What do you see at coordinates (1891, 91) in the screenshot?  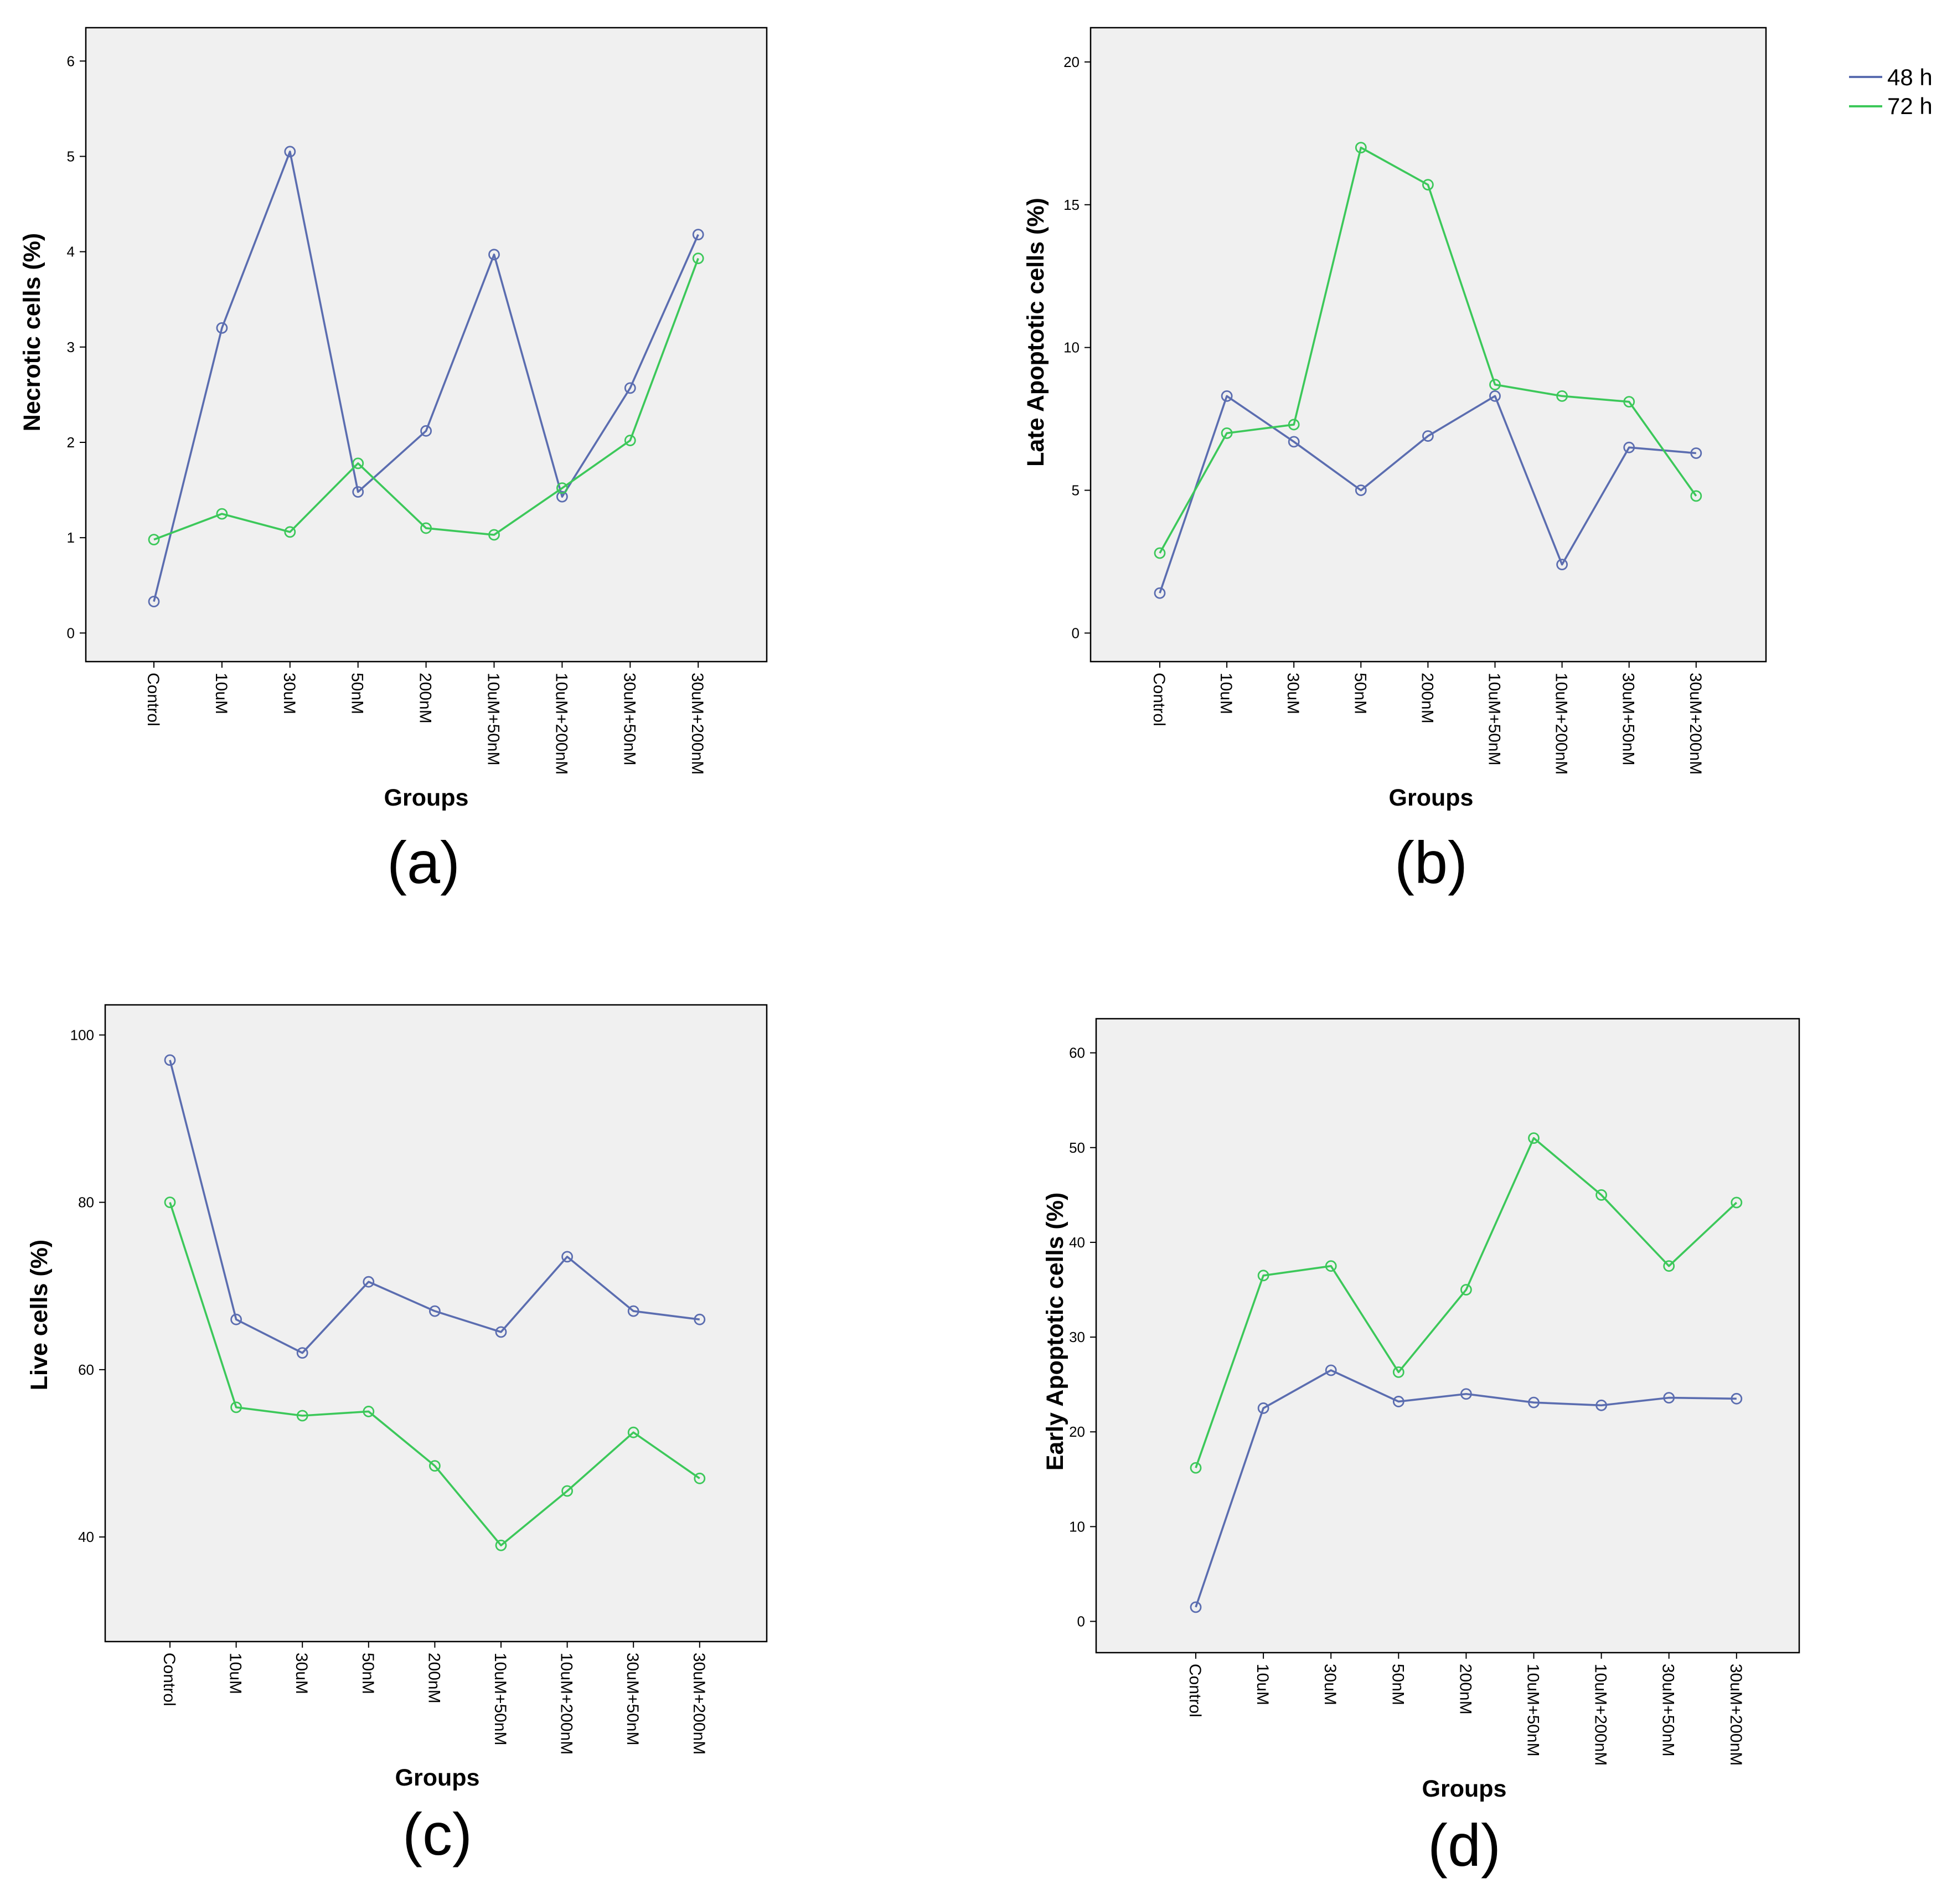 I see `legend: 48 h 72 h` at bounding box center [1891, 91].